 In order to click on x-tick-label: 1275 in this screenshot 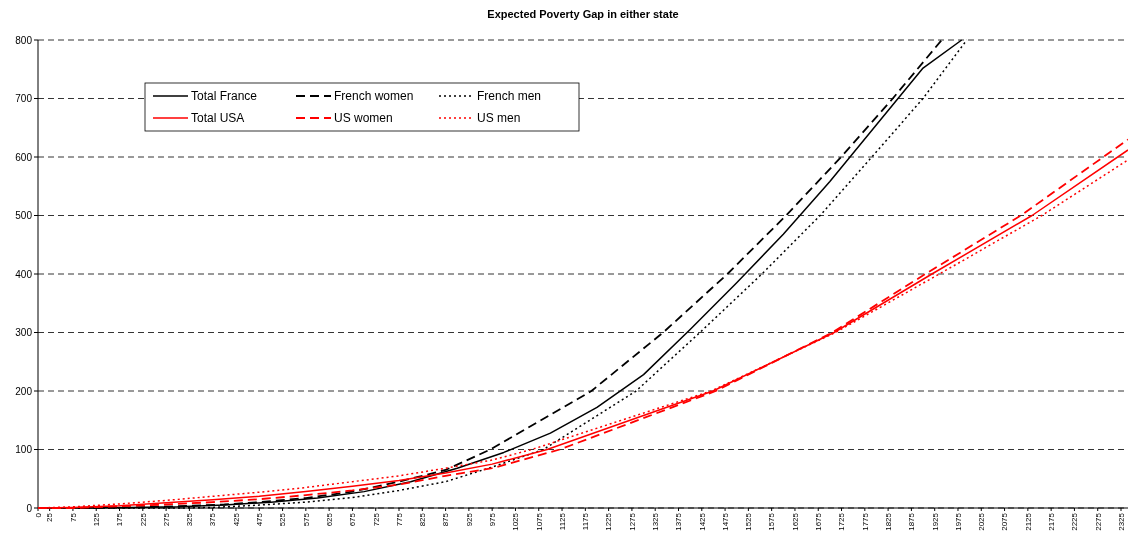, I will do `click(632, 521)`.